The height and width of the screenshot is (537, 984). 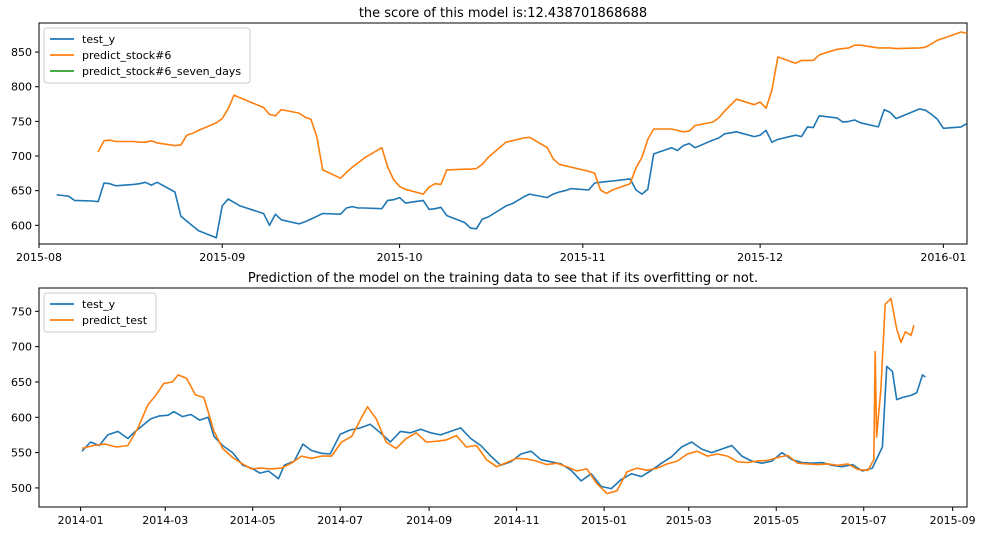 I want to click on x-tick-label: 2014-03, so click(x=165, y=520).